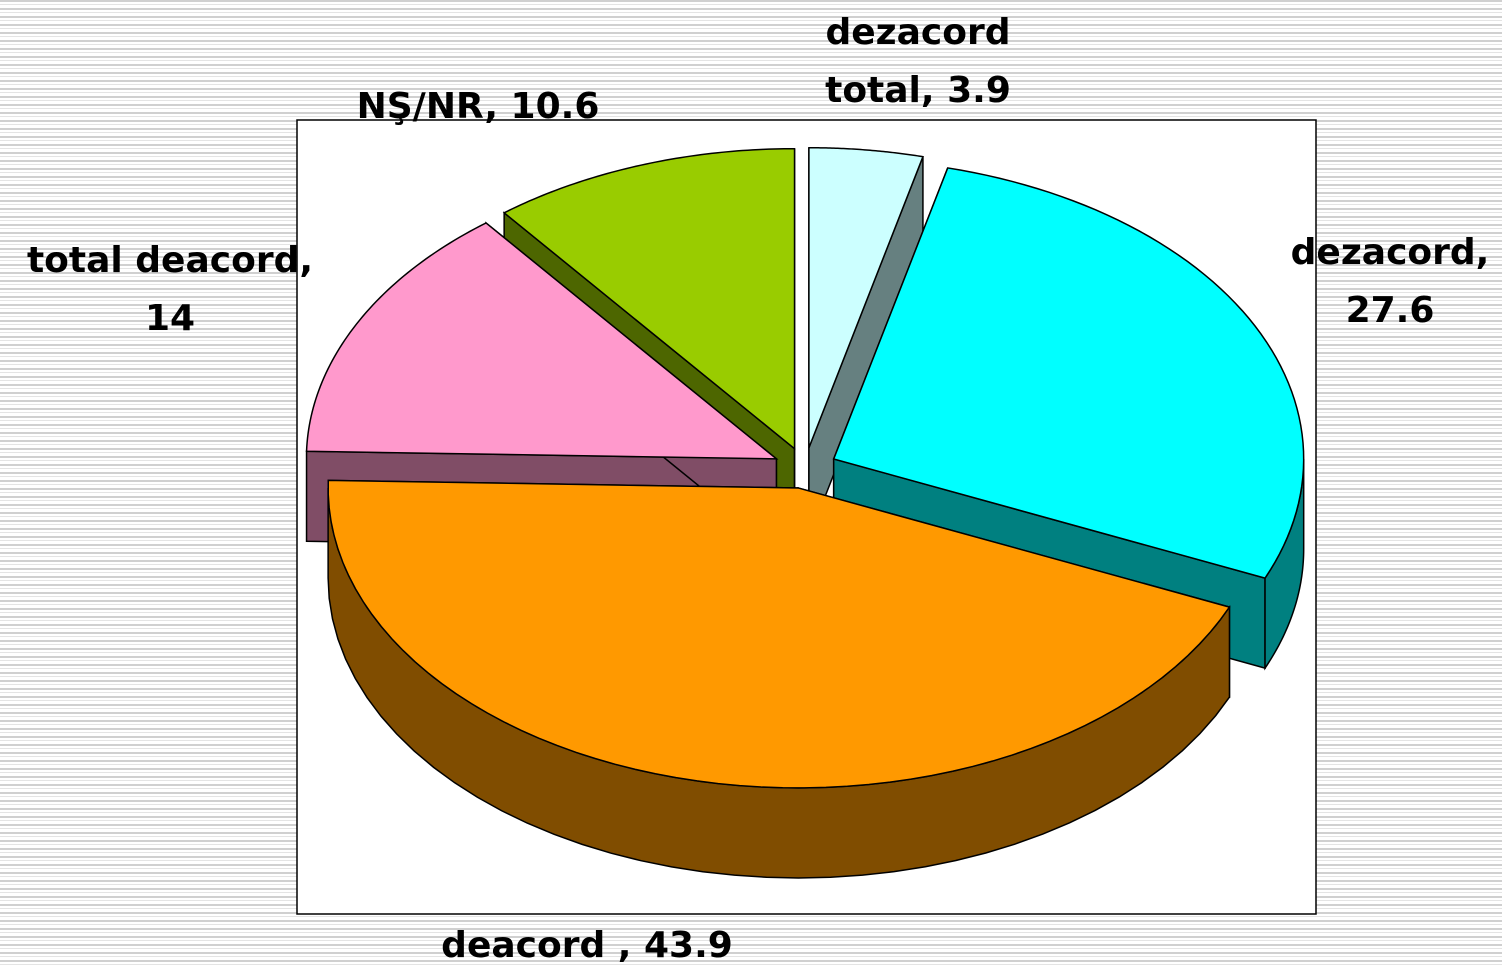 The image size is (1502, 967). I want to click on data-label-line: dezacord, so click(917, 32).